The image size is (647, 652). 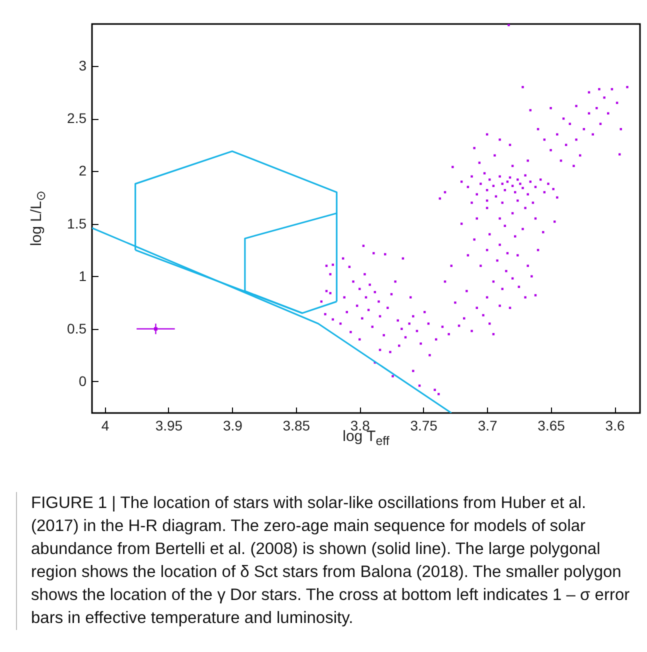 What do you see at coordinates (77, 328) in the screenshot?
I see `y-tick-label: 0.5` at bounding box center [77, 328].